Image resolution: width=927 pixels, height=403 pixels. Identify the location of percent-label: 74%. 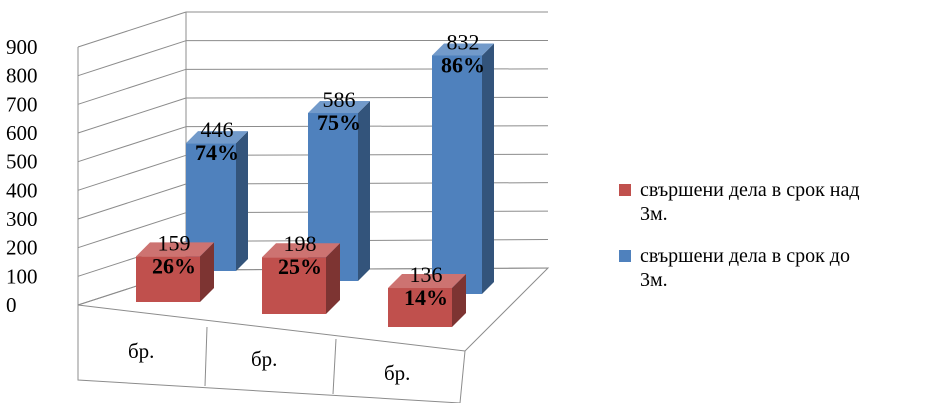
(217, 152).